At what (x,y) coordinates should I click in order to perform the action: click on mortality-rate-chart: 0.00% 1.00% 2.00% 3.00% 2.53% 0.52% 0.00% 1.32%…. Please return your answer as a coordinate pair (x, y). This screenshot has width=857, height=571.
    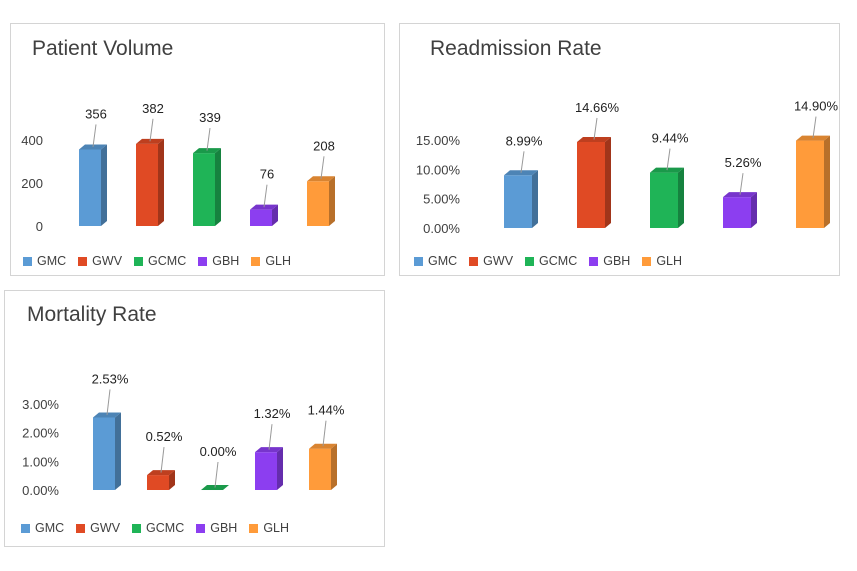
    Looking at the image, I should click on (183, 434).